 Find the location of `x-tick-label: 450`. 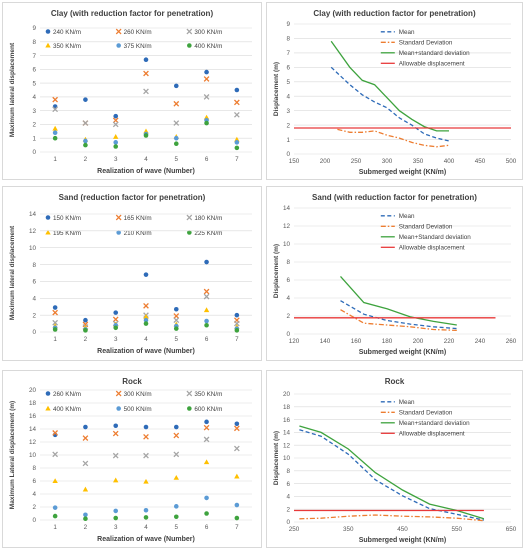

x-tick-label: 450 is located at coordinates (480, 161).